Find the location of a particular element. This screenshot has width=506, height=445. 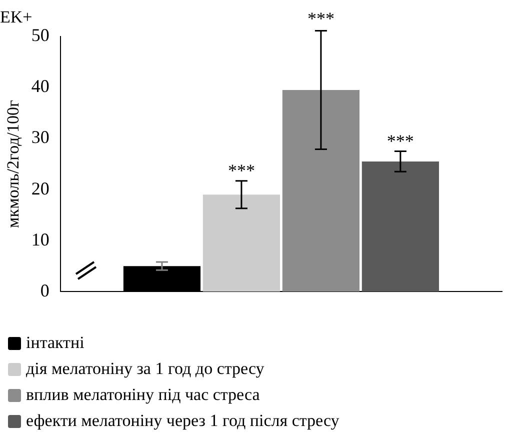

y-tick-label: 40 is located at coordinates (40, 86).